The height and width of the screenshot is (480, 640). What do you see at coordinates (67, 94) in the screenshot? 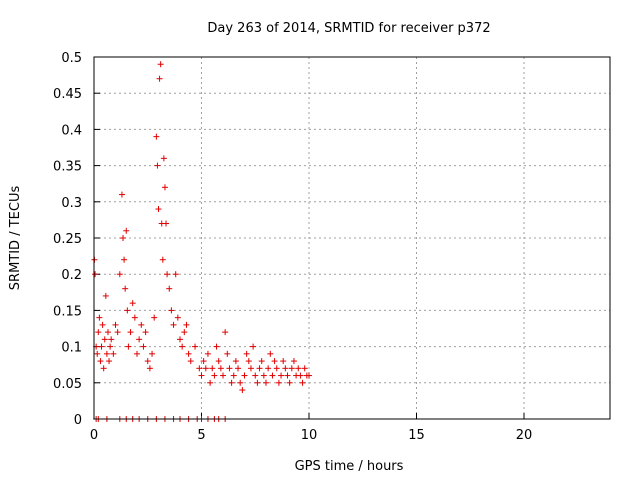
I see `y-tick-label: 0.45` at bounding box center [67, 94].